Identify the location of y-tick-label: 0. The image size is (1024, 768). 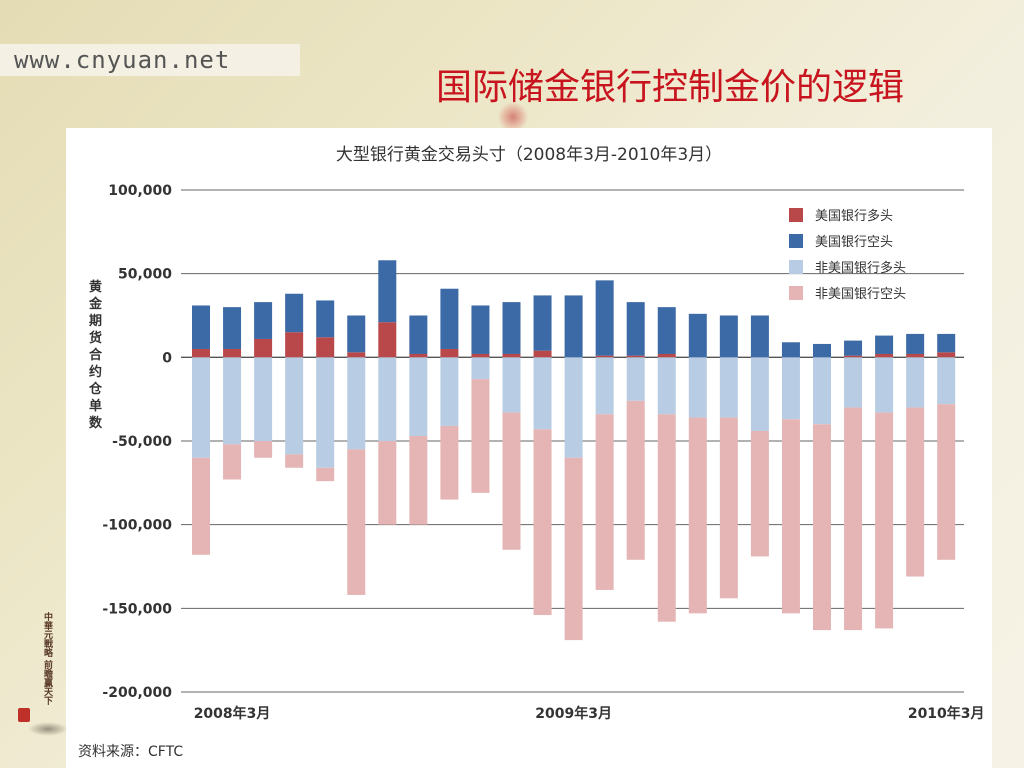
(167, 358).